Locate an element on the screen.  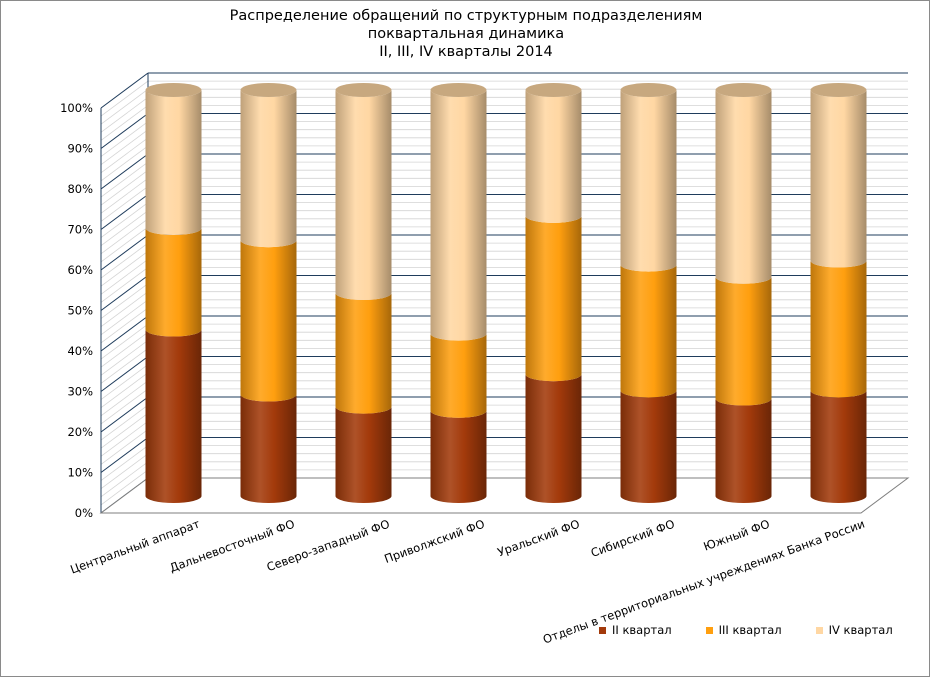
y-tick-label: 80% is located at coordinates (80, 189).